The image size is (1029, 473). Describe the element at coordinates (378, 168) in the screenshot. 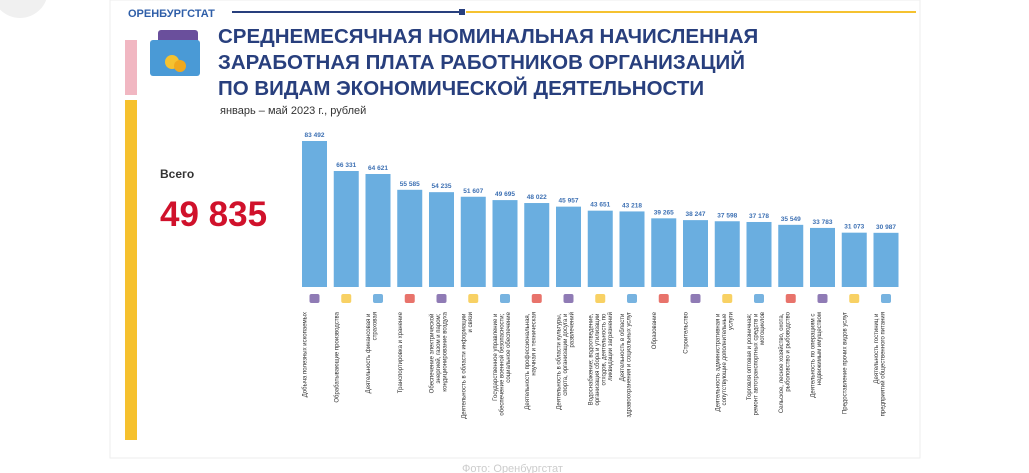

I see `value-label: 64 621` at that location.